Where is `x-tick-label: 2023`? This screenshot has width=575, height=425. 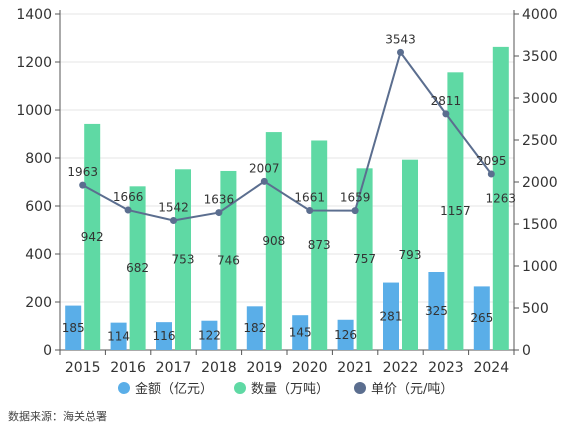 x-tick-label: 2023 is located at coordinates (446, 368).